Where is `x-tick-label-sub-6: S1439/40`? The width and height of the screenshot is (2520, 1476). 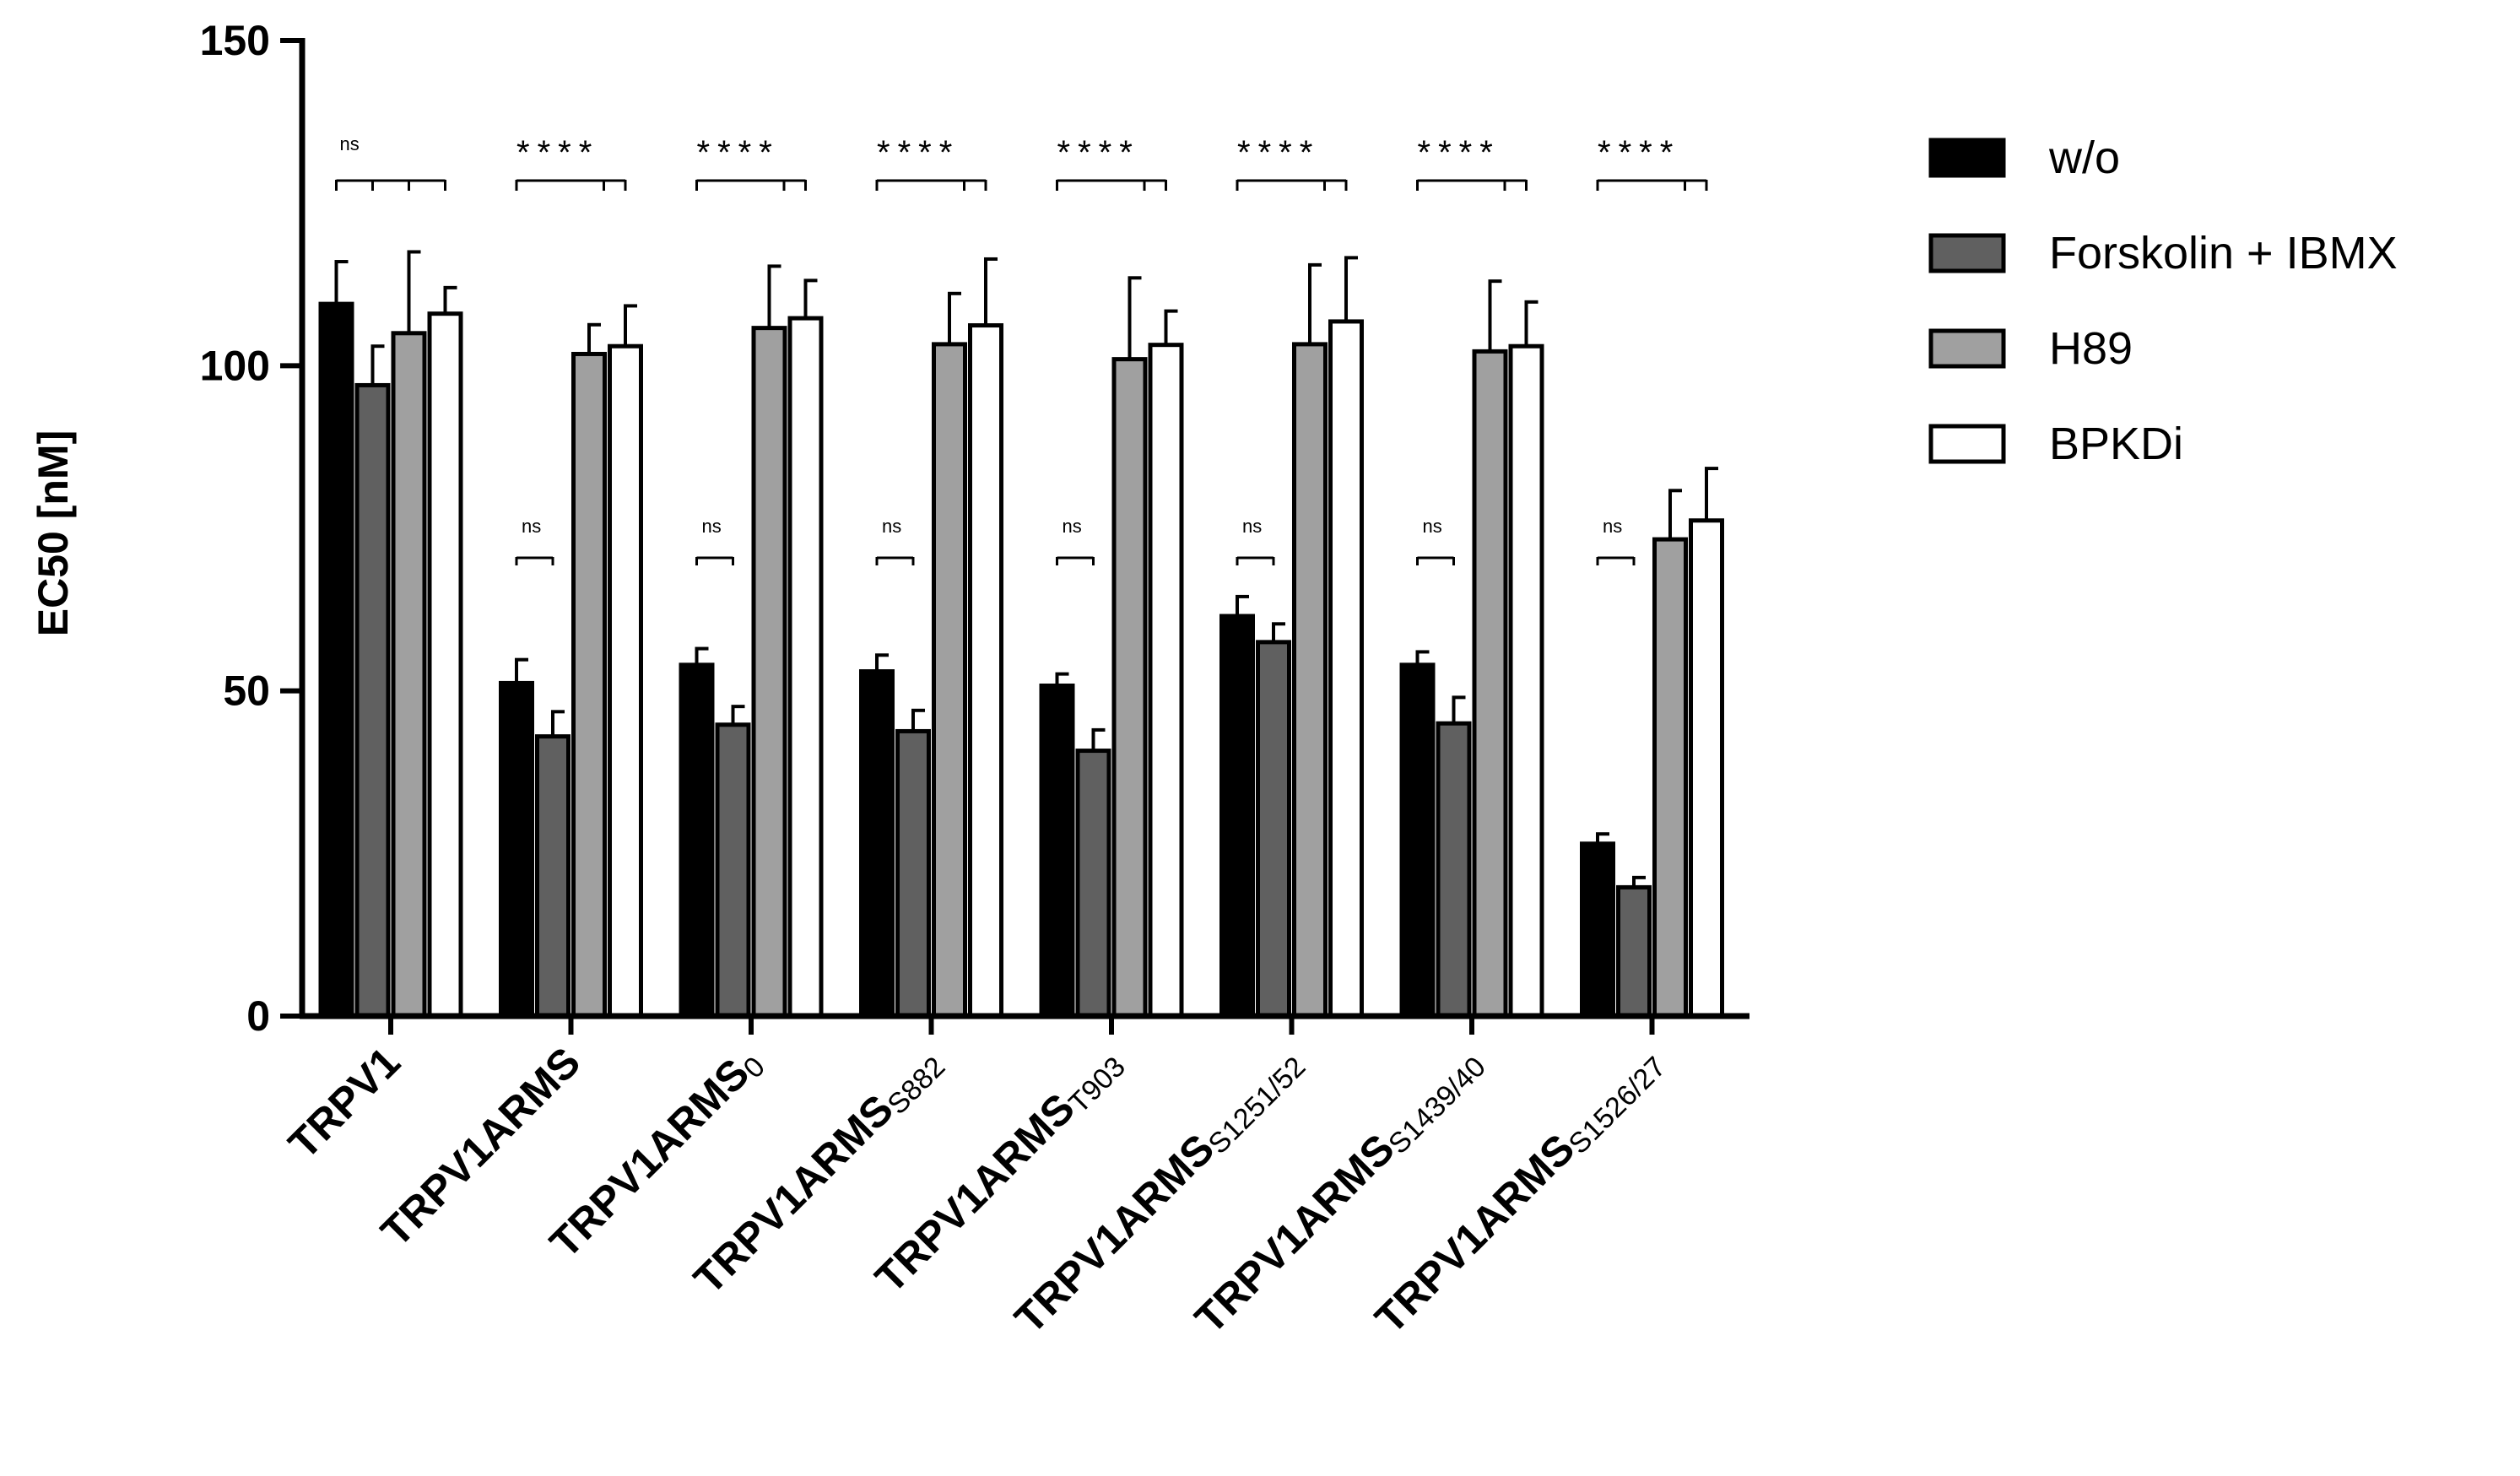
x-tick-label-sub-6: S1439/40 is located at coordinates (1437, 1106).